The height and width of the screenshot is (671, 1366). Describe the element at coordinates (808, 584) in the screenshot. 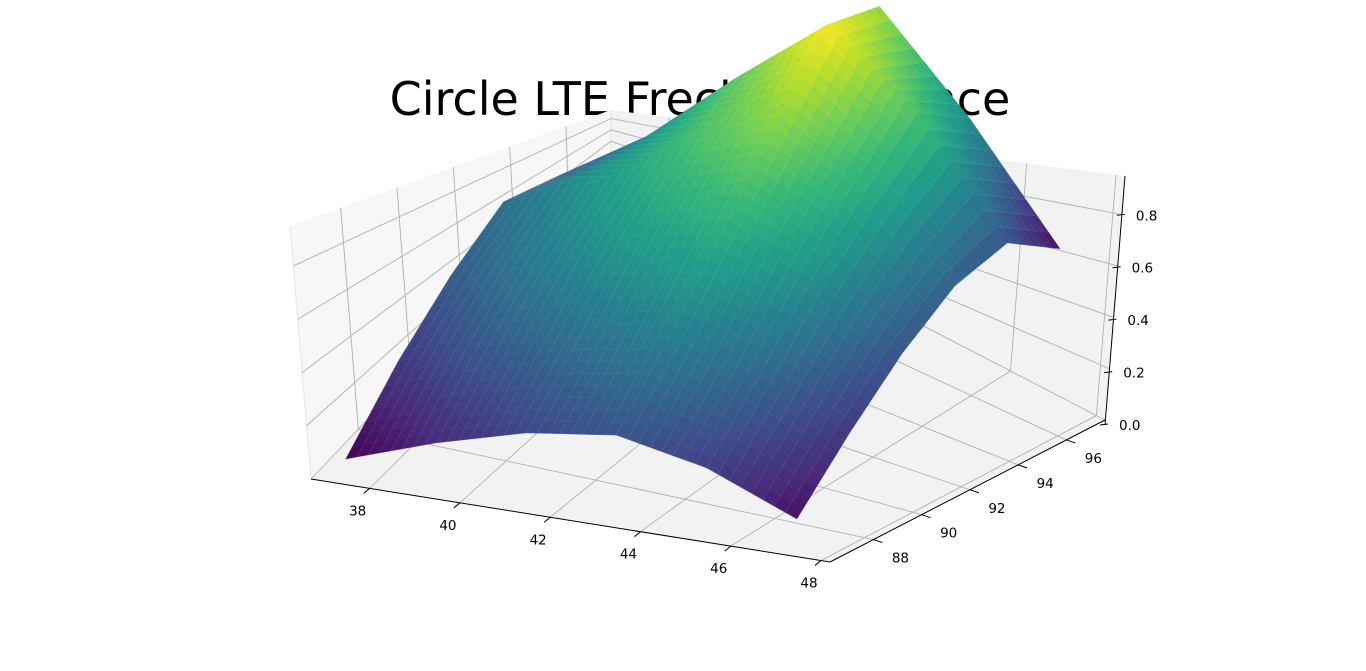

I see `x-tick-label: 48` at that location.